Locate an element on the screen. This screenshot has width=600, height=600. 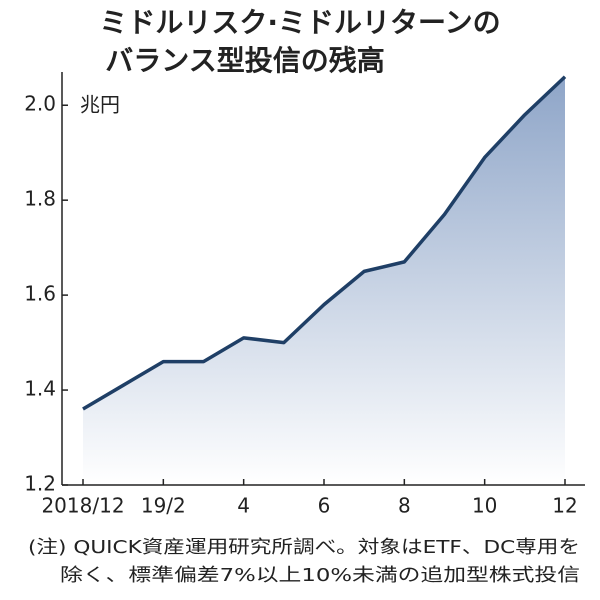
y-tick-label: 2.0 is located at coordinates (40, 104).